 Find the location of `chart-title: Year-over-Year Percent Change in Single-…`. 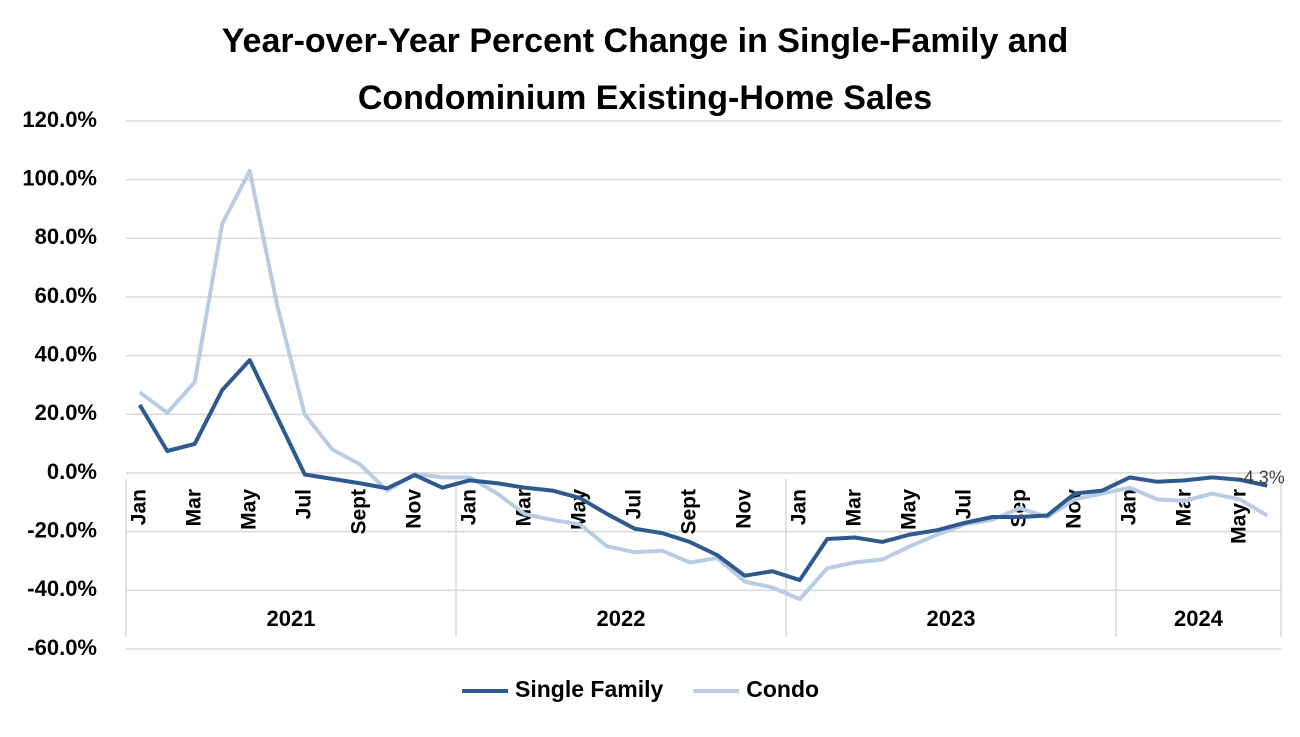

chart-title: Year-over-Year Percent Change in Single-… is located at coordinates (645, 41).